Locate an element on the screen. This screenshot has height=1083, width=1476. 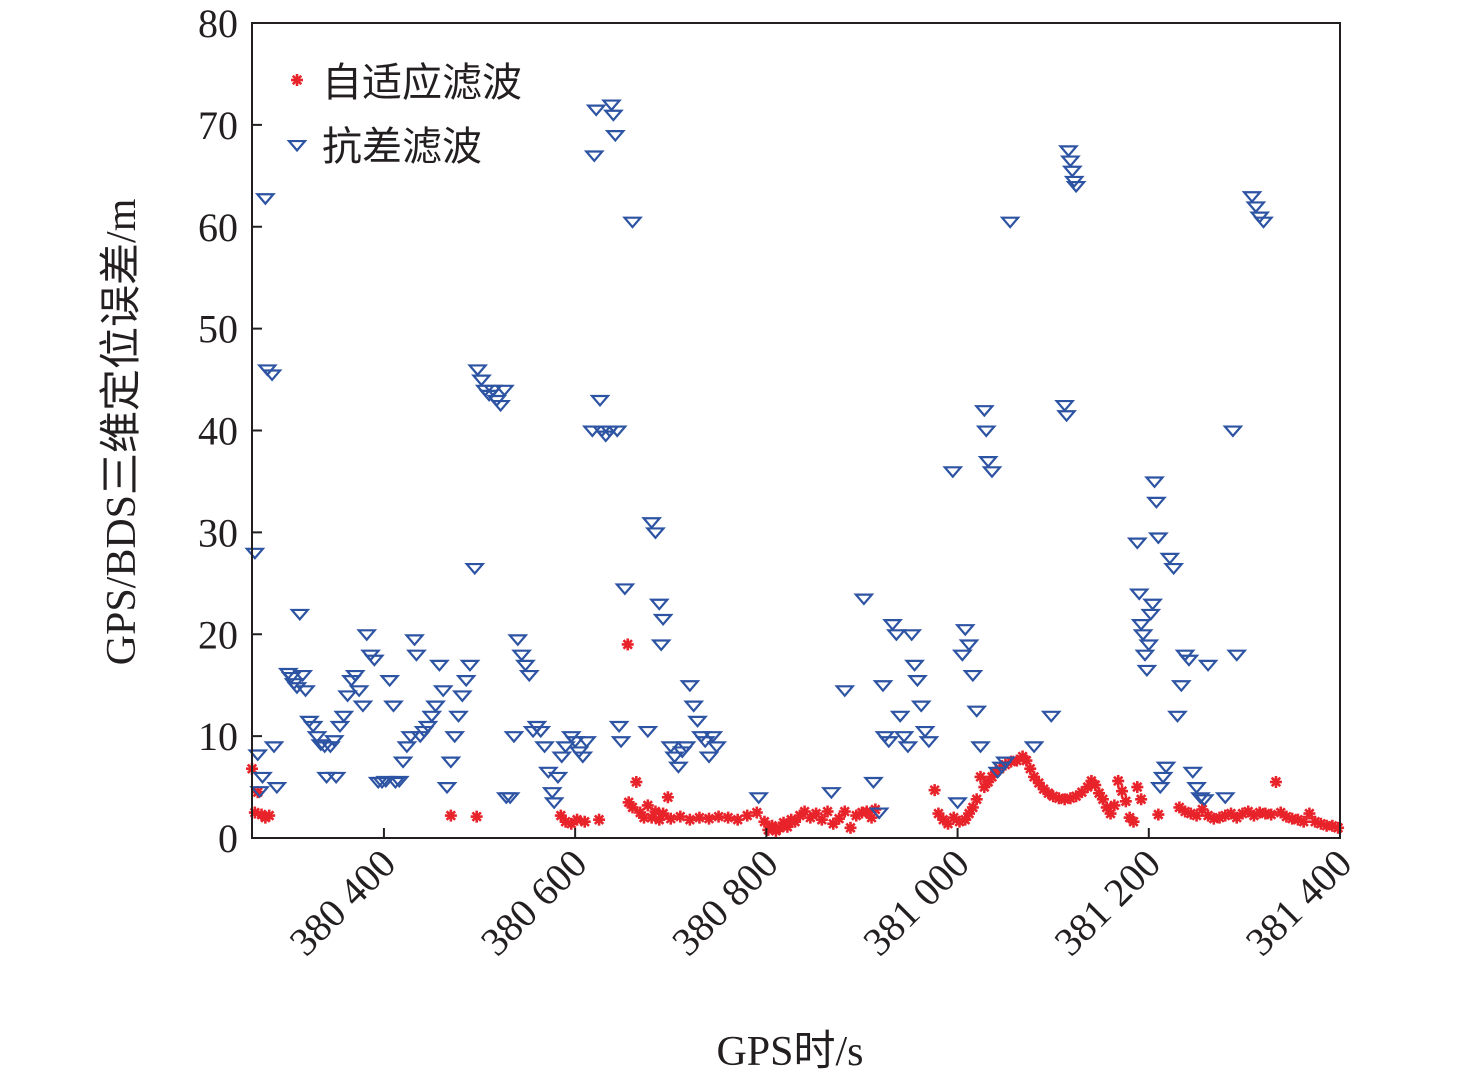
y-tick-label: 30 is located at coordinates (218, 532).